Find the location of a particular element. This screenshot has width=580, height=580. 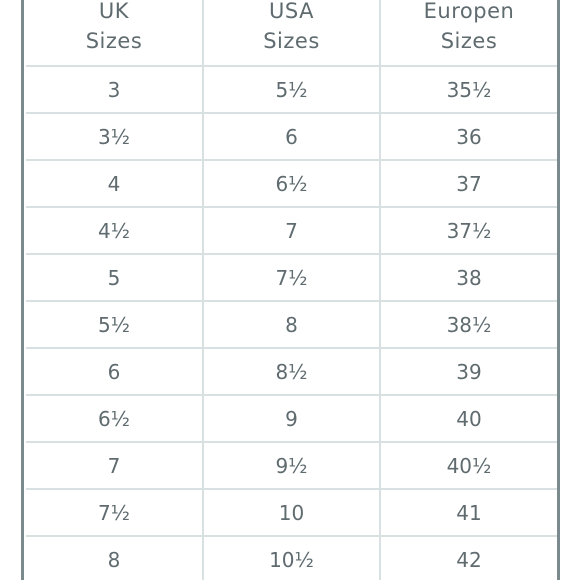

table-row: 7 9½ 40½ is located at coordinates (291, 466).